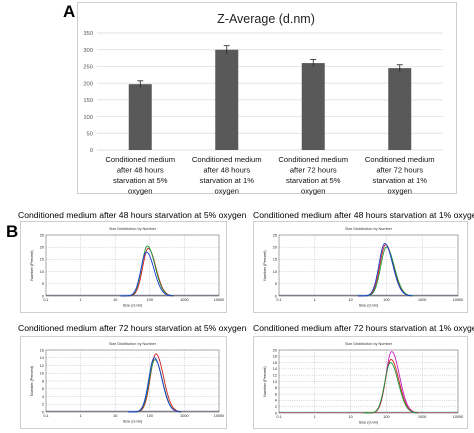  What do you see at coordinates (12, 231) in the screenshot?
I see `panel-label-b: B` at bounding box center [12, 231].